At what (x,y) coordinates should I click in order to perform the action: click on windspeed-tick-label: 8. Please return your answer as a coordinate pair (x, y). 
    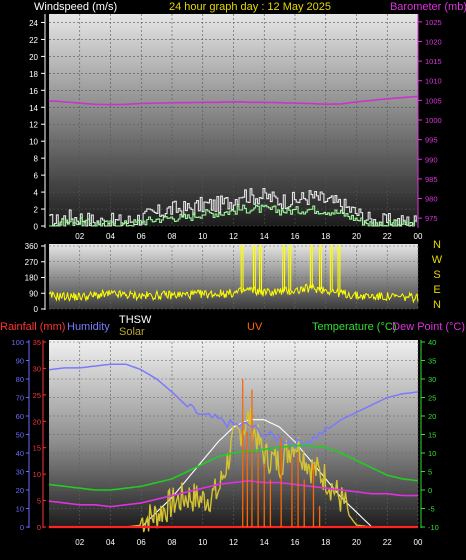
    Looking at the image, I should click on (36, 159).